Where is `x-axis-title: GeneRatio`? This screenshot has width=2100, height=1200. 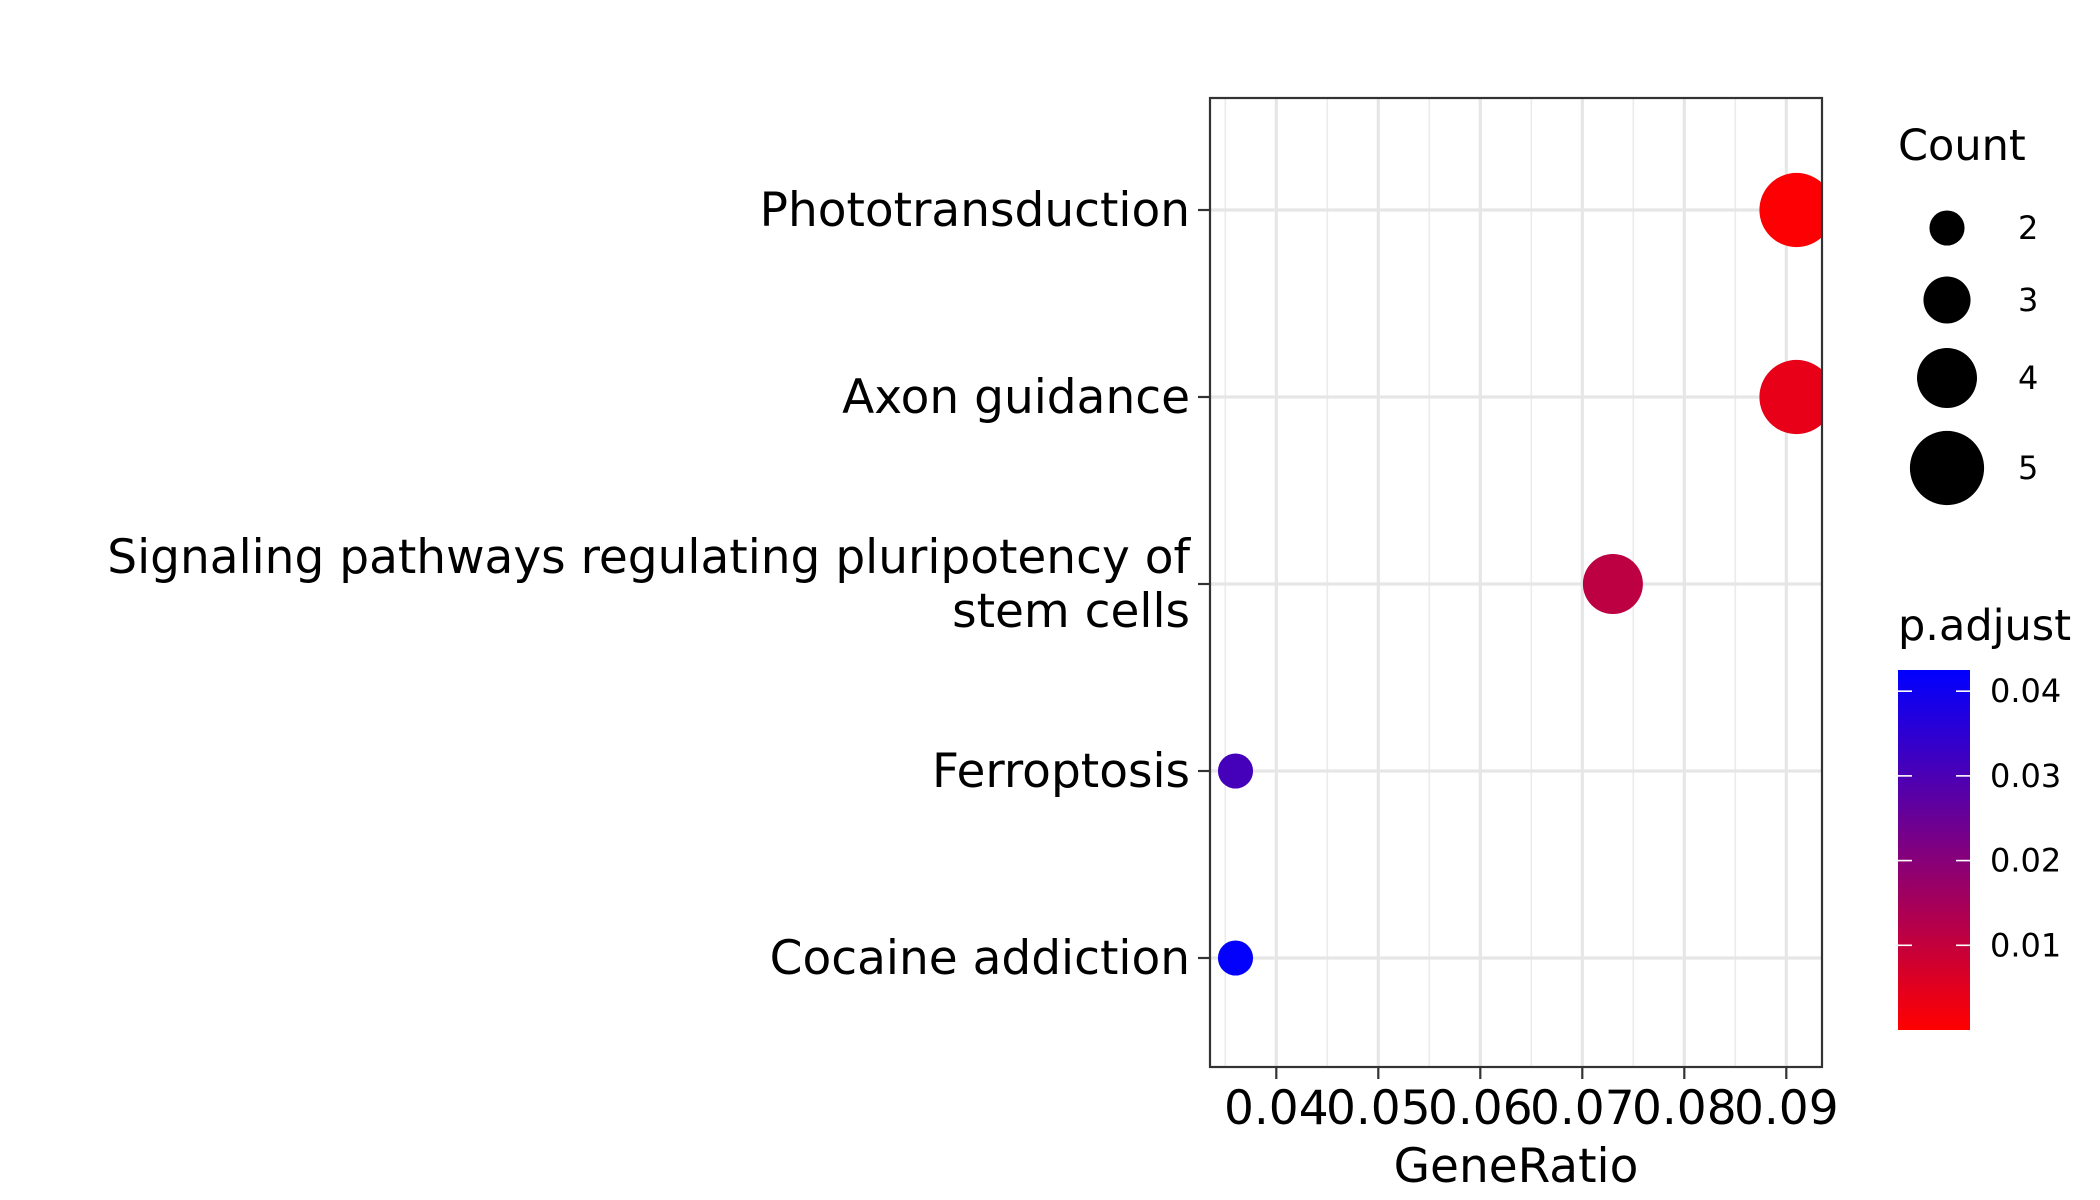 x-axis-title: GeneRatio is located at coordinates (1516, 1166).